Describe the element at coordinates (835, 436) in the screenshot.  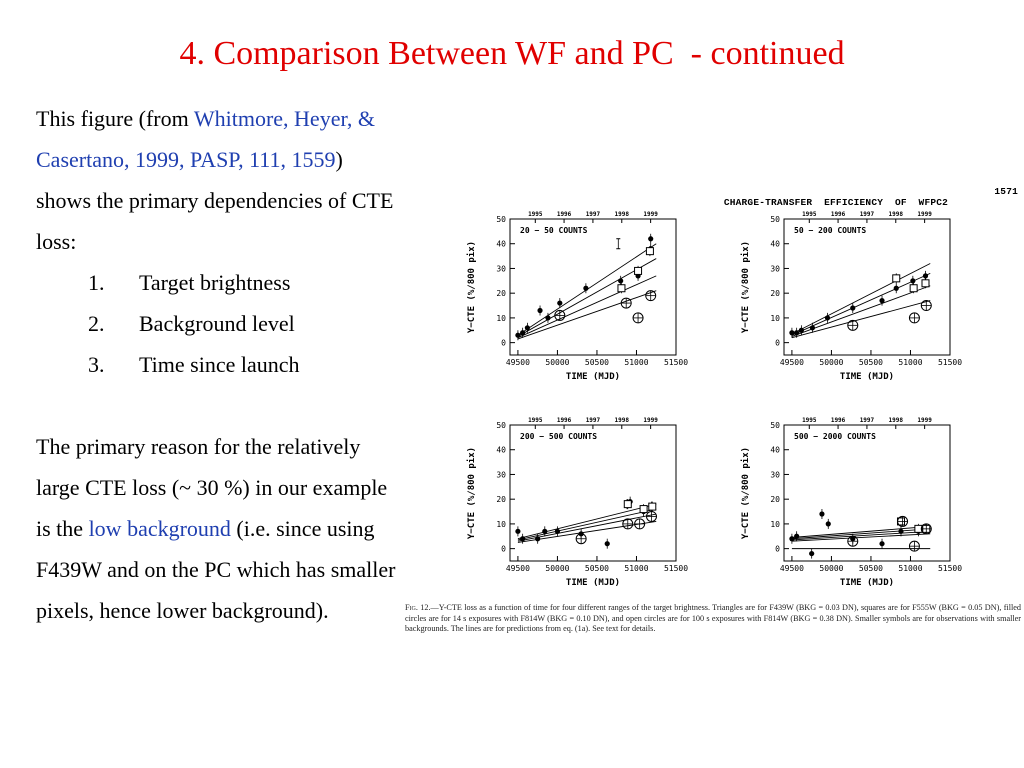
I see `panel-title: 500 − 2000 COUNTS` at that location.